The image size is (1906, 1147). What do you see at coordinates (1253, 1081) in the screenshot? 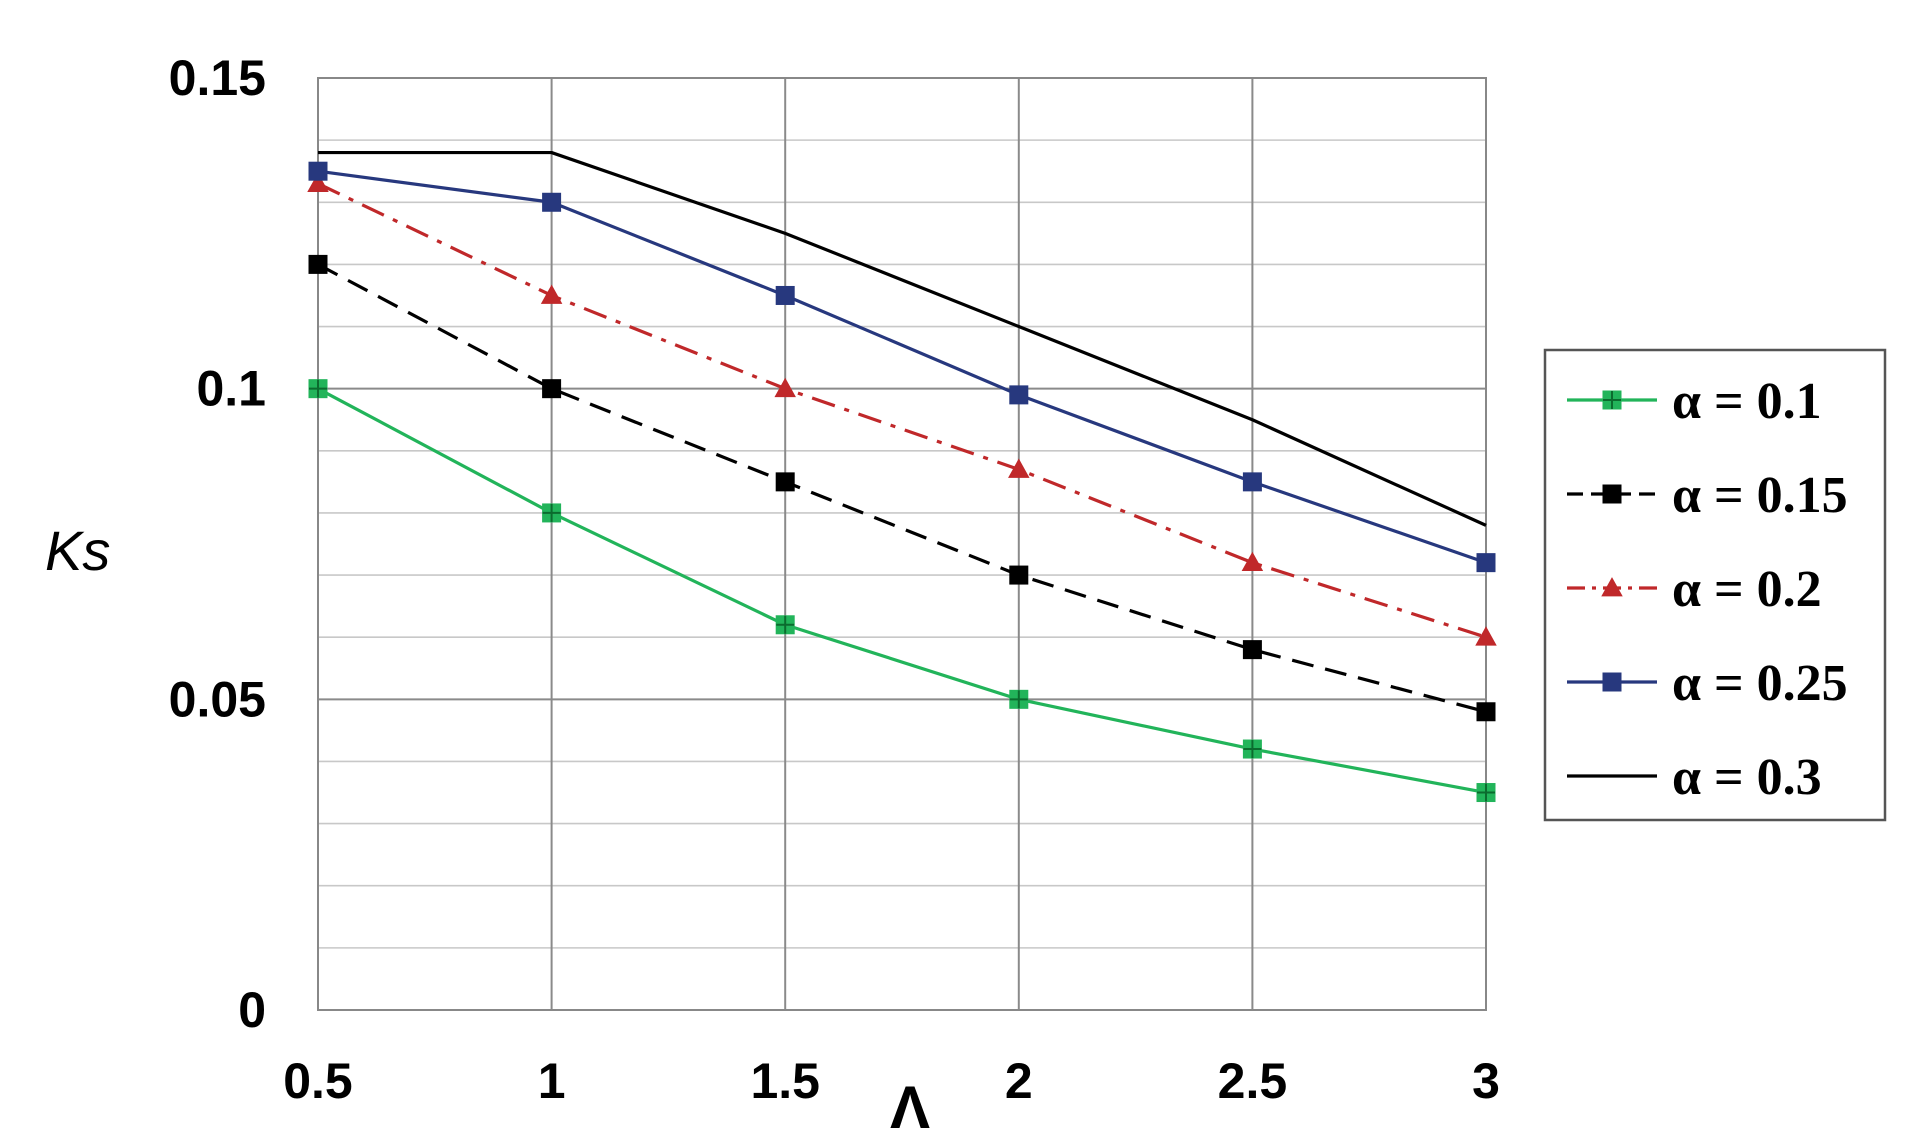
I see `x-tick-label: 2.5` at bounding box center [1253, 1081].